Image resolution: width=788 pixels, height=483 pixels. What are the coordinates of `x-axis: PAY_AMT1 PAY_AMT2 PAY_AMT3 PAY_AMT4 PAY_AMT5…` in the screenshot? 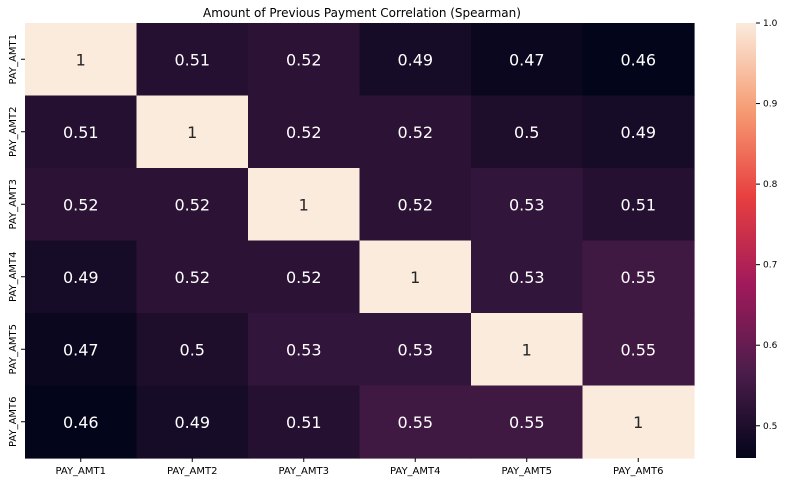 It's located at (359, 467).